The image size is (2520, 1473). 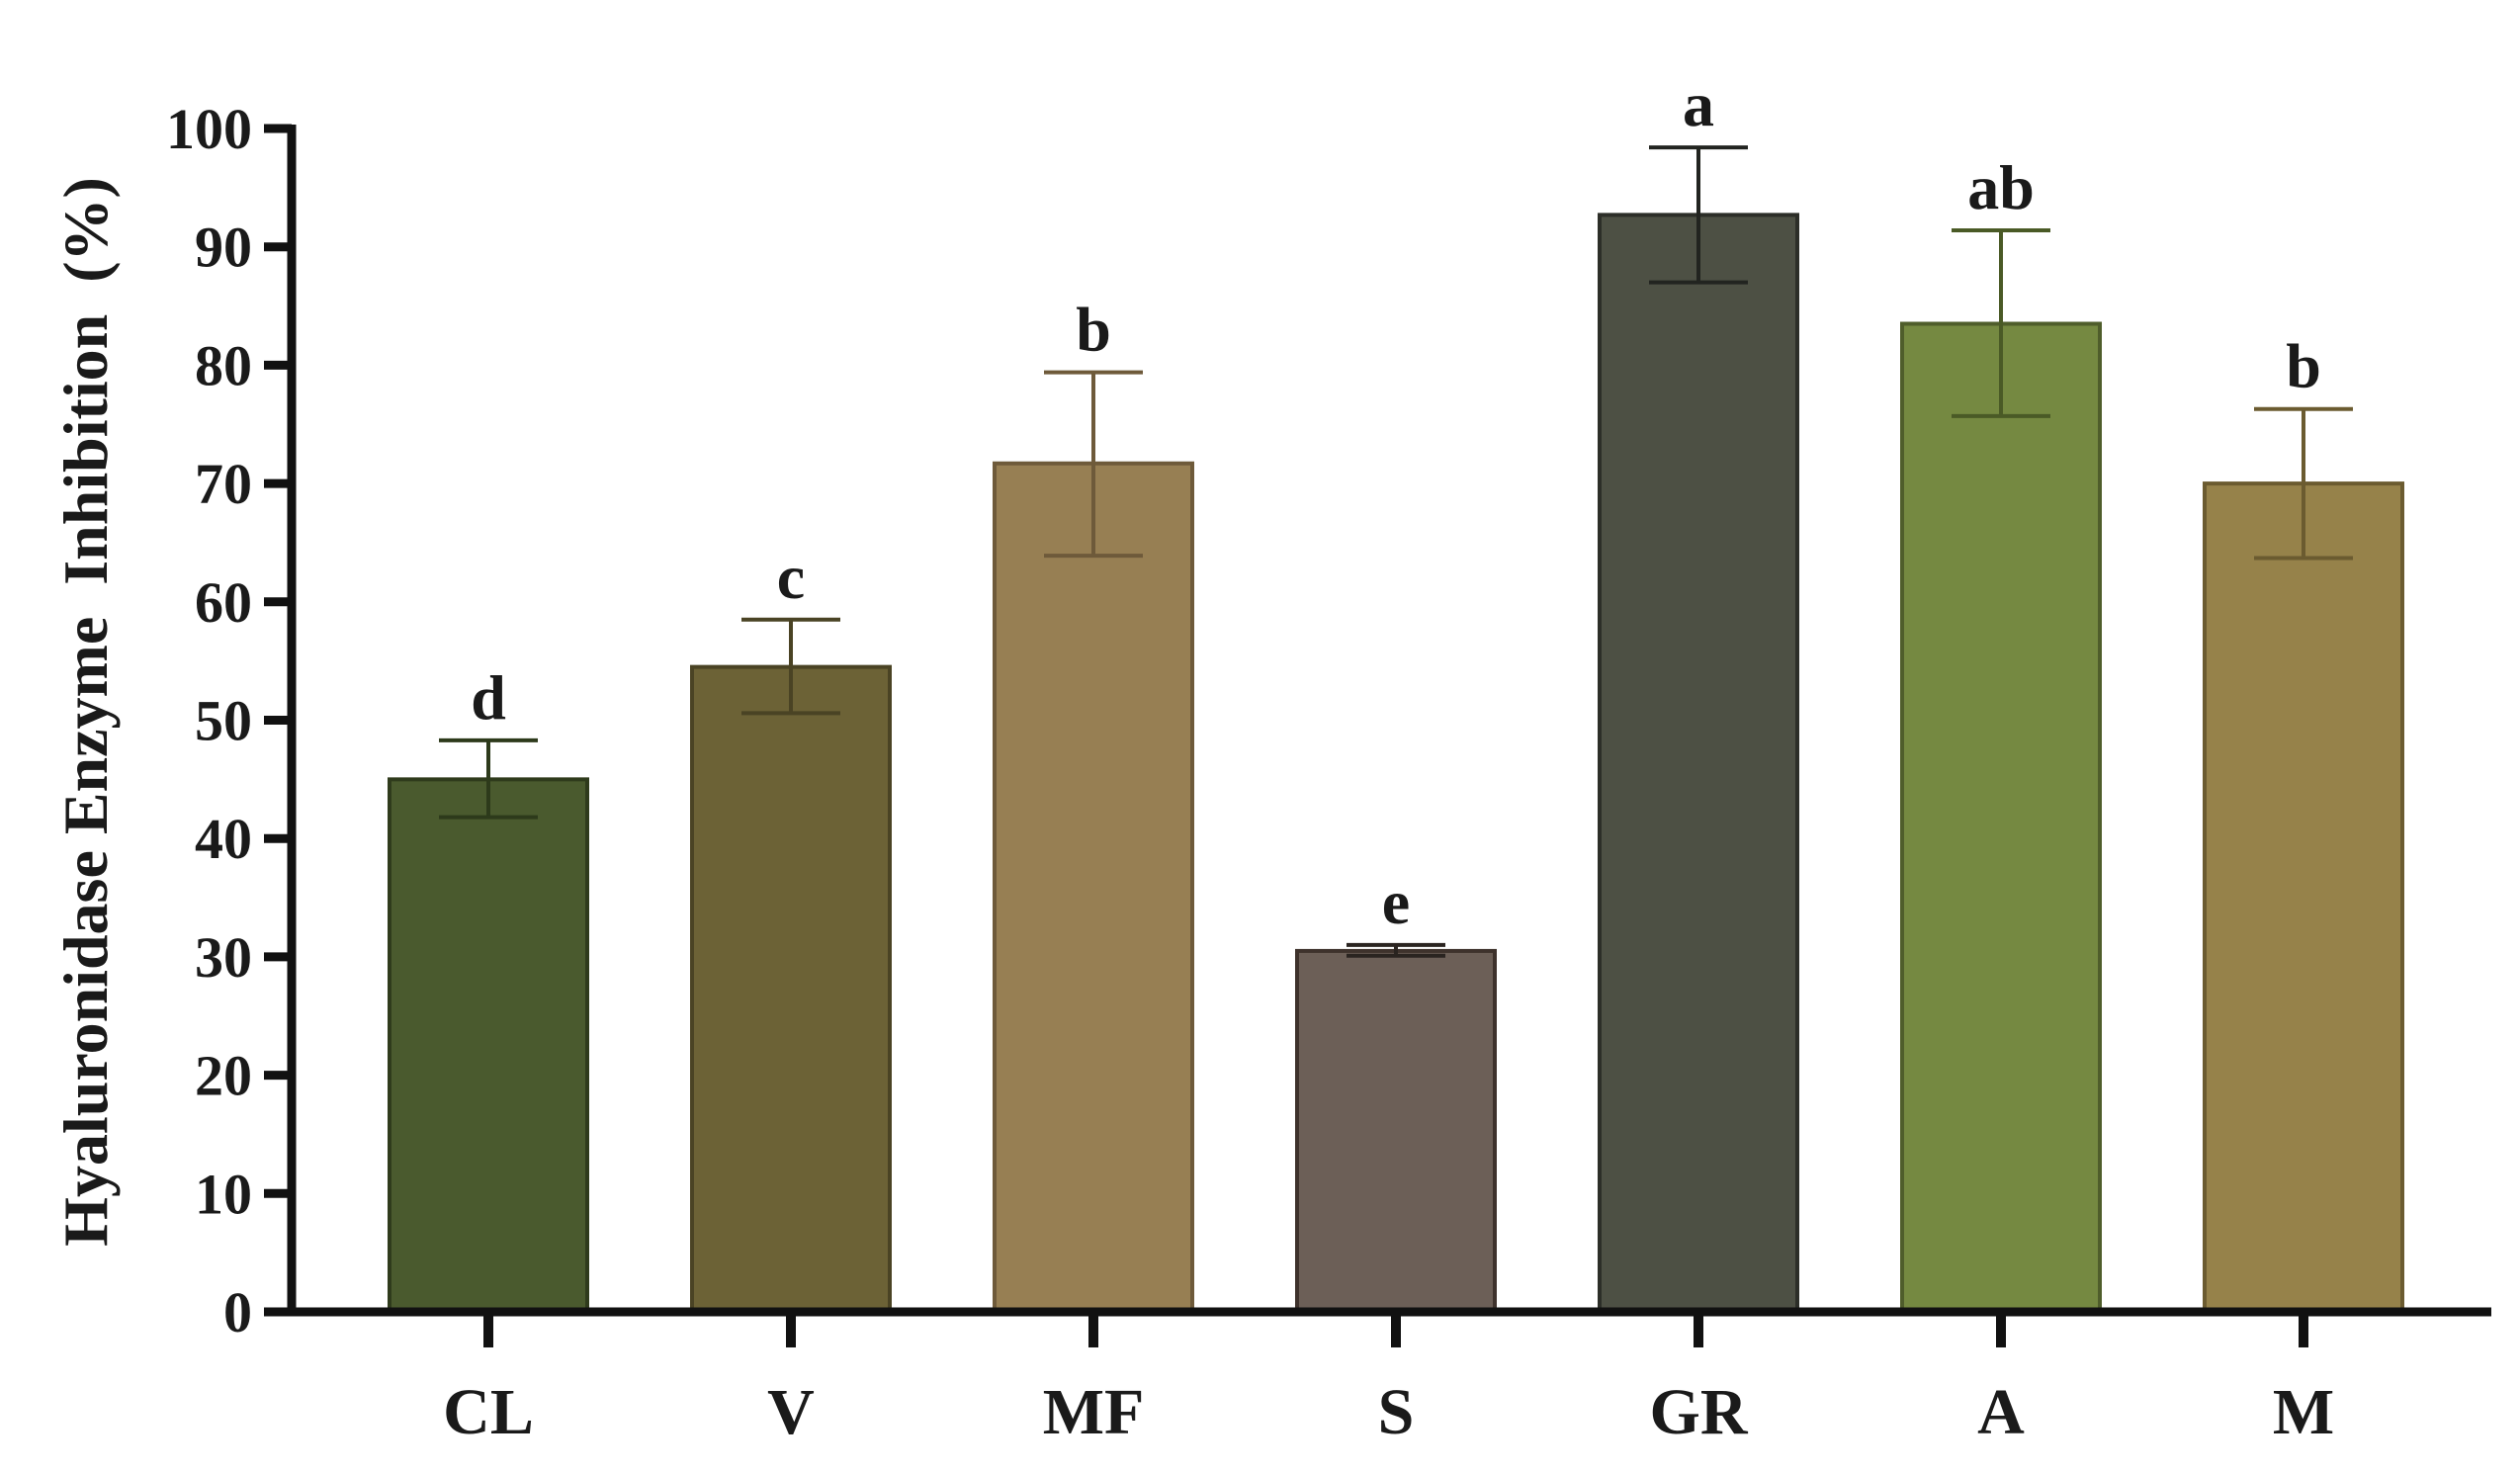 I want to click on y-tick-label: 90, so click(x=223, y=248).